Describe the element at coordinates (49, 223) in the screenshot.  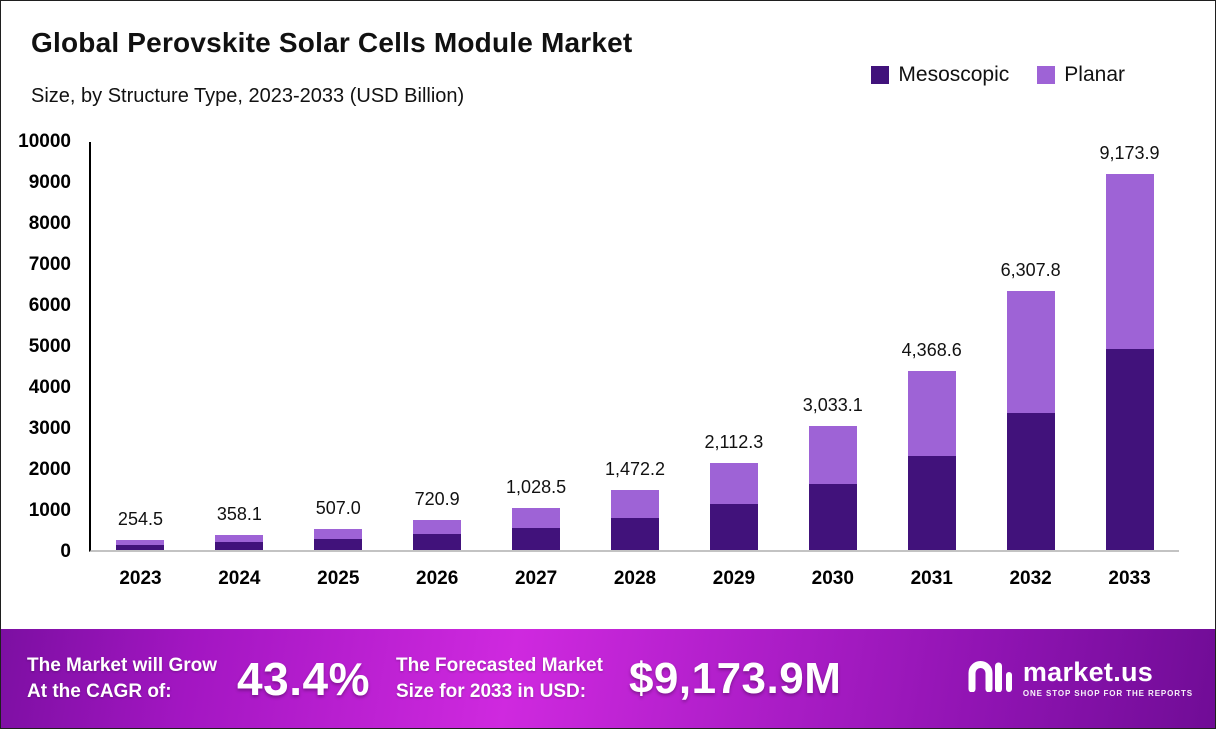
I see `y-tick-label: 8000` at that location.